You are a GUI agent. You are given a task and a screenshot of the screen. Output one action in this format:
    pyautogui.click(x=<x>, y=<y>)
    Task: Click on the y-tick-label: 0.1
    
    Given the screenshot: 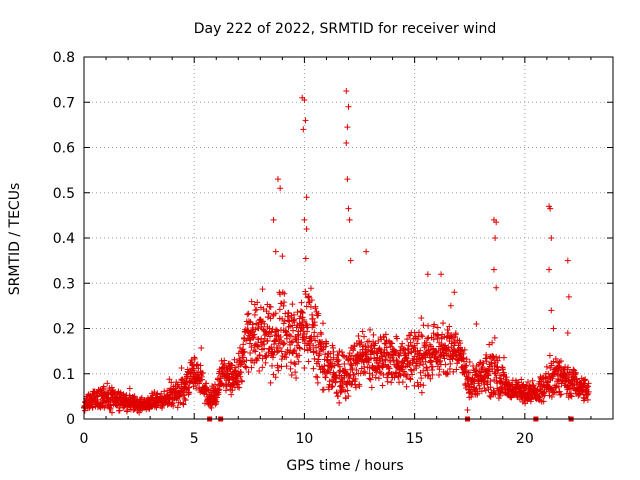 What is the action you would take?
    pyautogui.click(x=64, y=375)
    